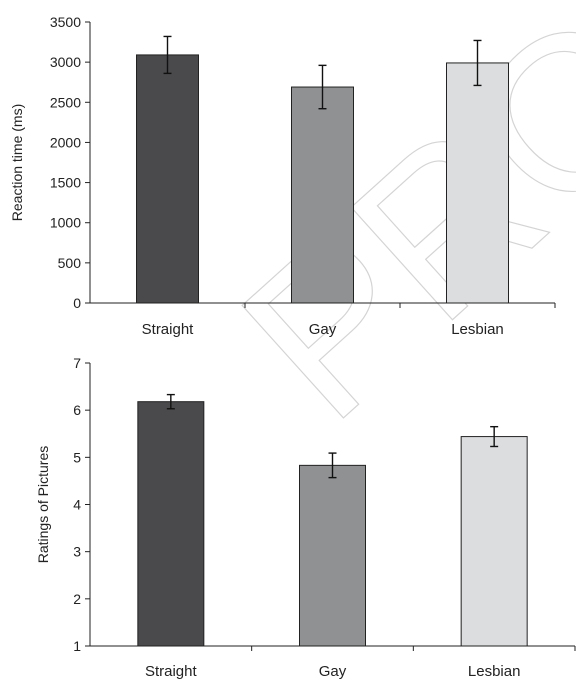 The height and width of the screenshot is (680, 576). What do you see at coordinates (65, 102) in the screenshot?
I see `y-tick-label: 2500` at bounding box center [65, 102].